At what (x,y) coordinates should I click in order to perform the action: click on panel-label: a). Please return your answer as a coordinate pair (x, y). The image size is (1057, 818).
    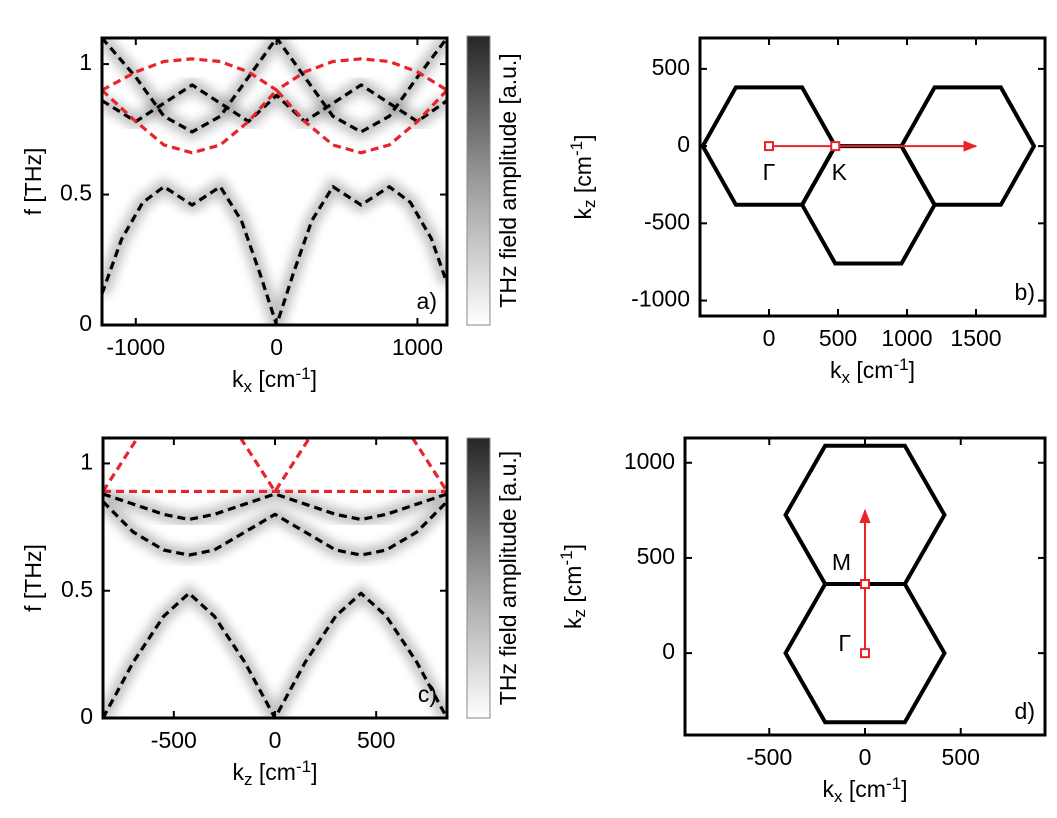
    Looking at the image, I should click on (427, 301).